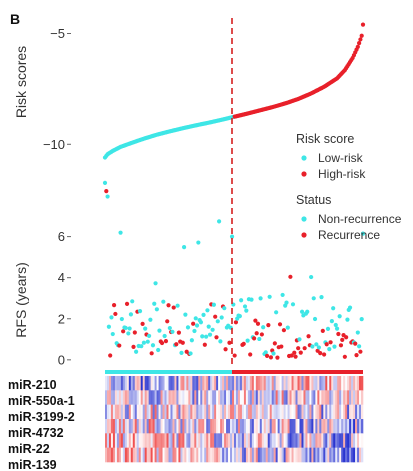 This screenshot has height=471, width=413. I want to click on risk-score-tick-label: −10, so click(54, 144).